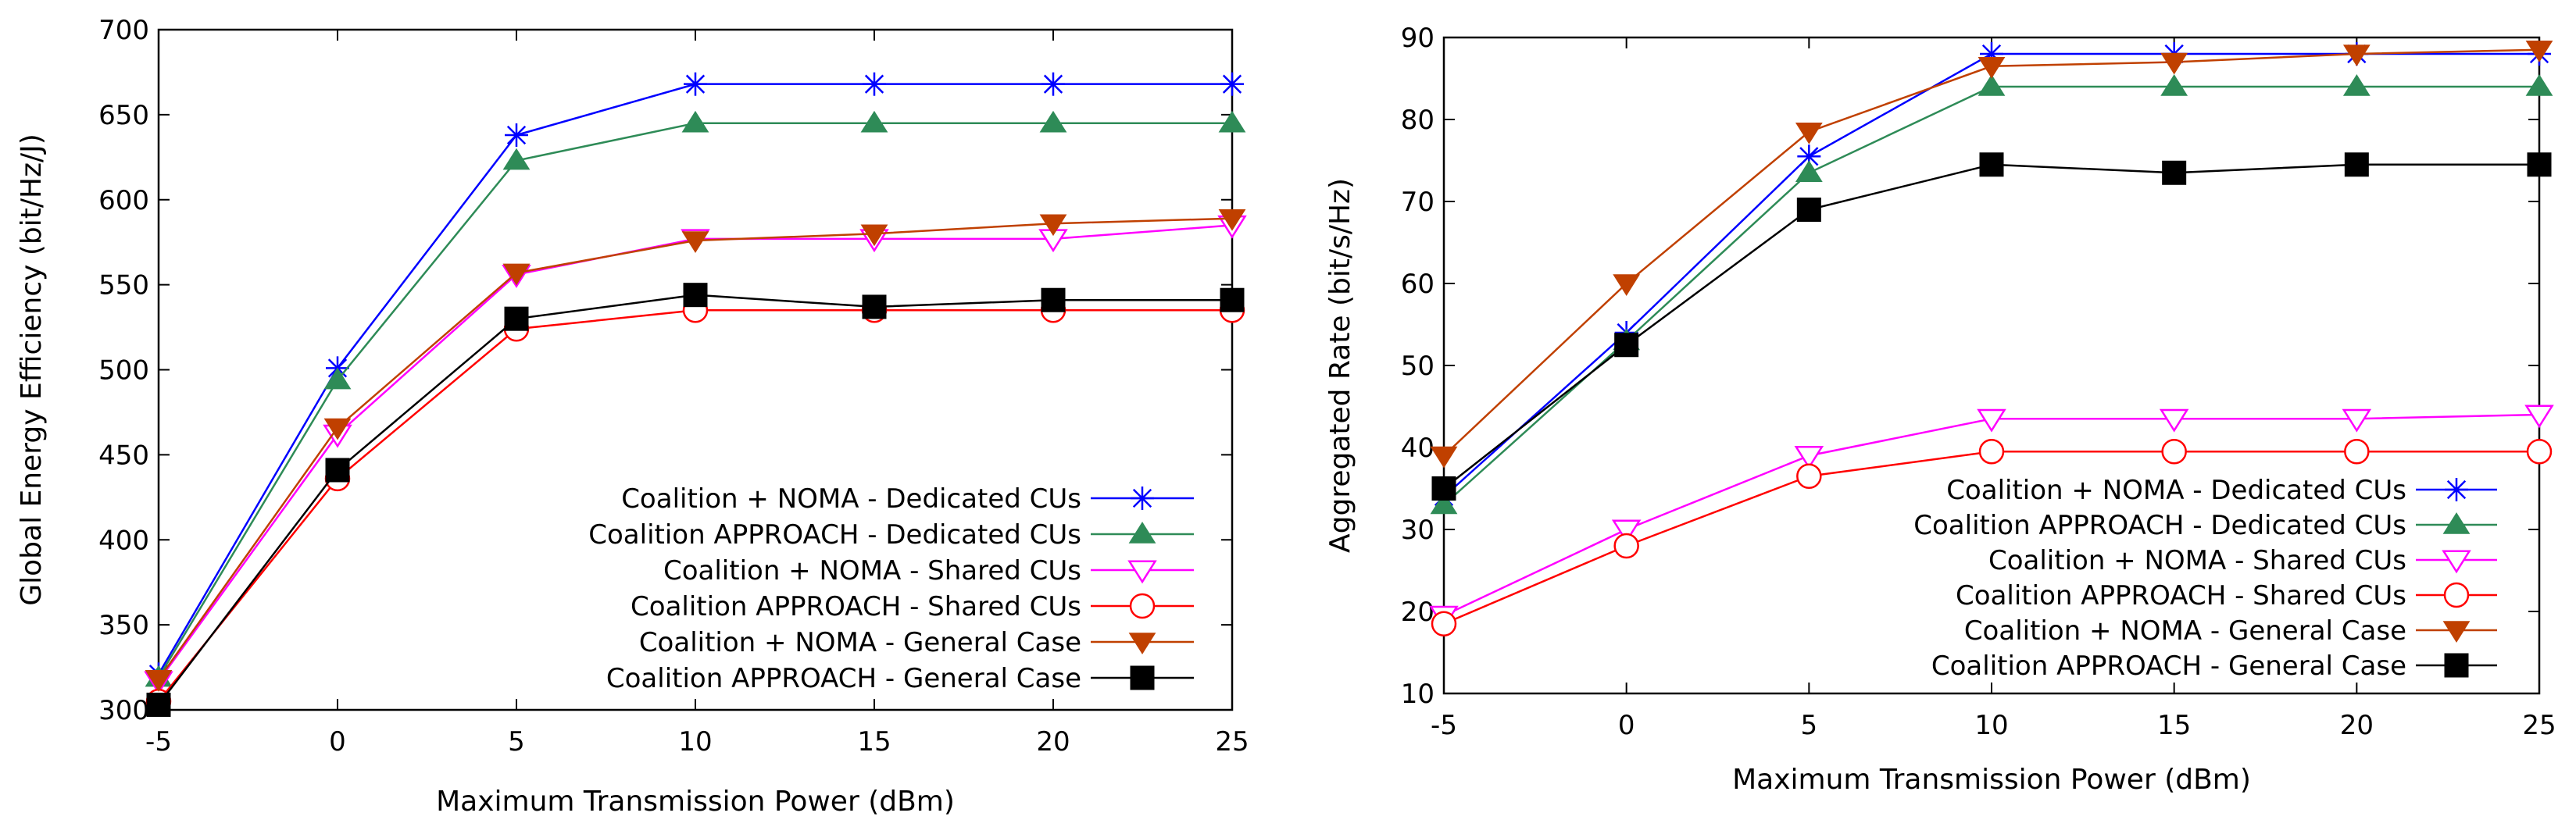 The width and height of the screenshot is (2576, 827). I want to click on y-tick-label: 60, so click(1417, 284).